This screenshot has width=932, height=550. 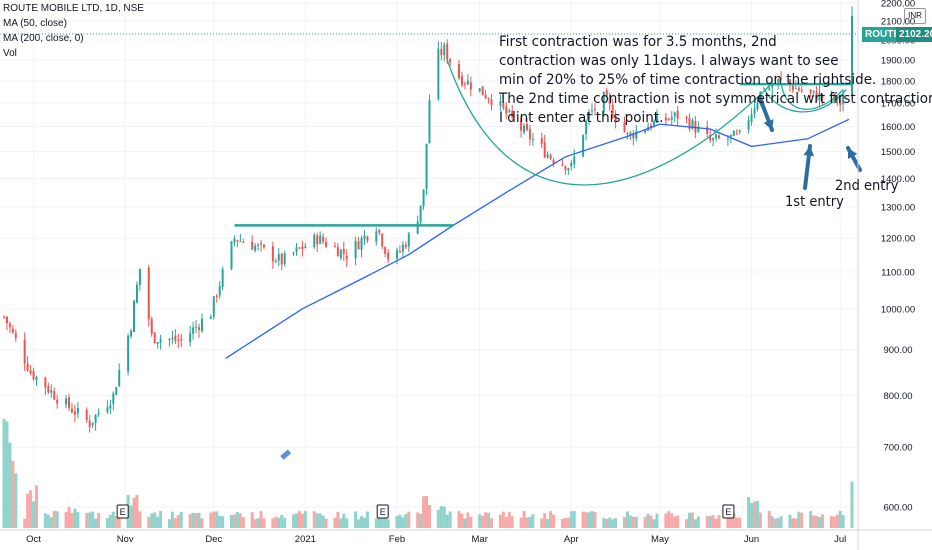 What do you see at coordinates (898, 22) in the screenshot?
I see `y-tick-label: 2100.00` at bounding box center [898, 22].